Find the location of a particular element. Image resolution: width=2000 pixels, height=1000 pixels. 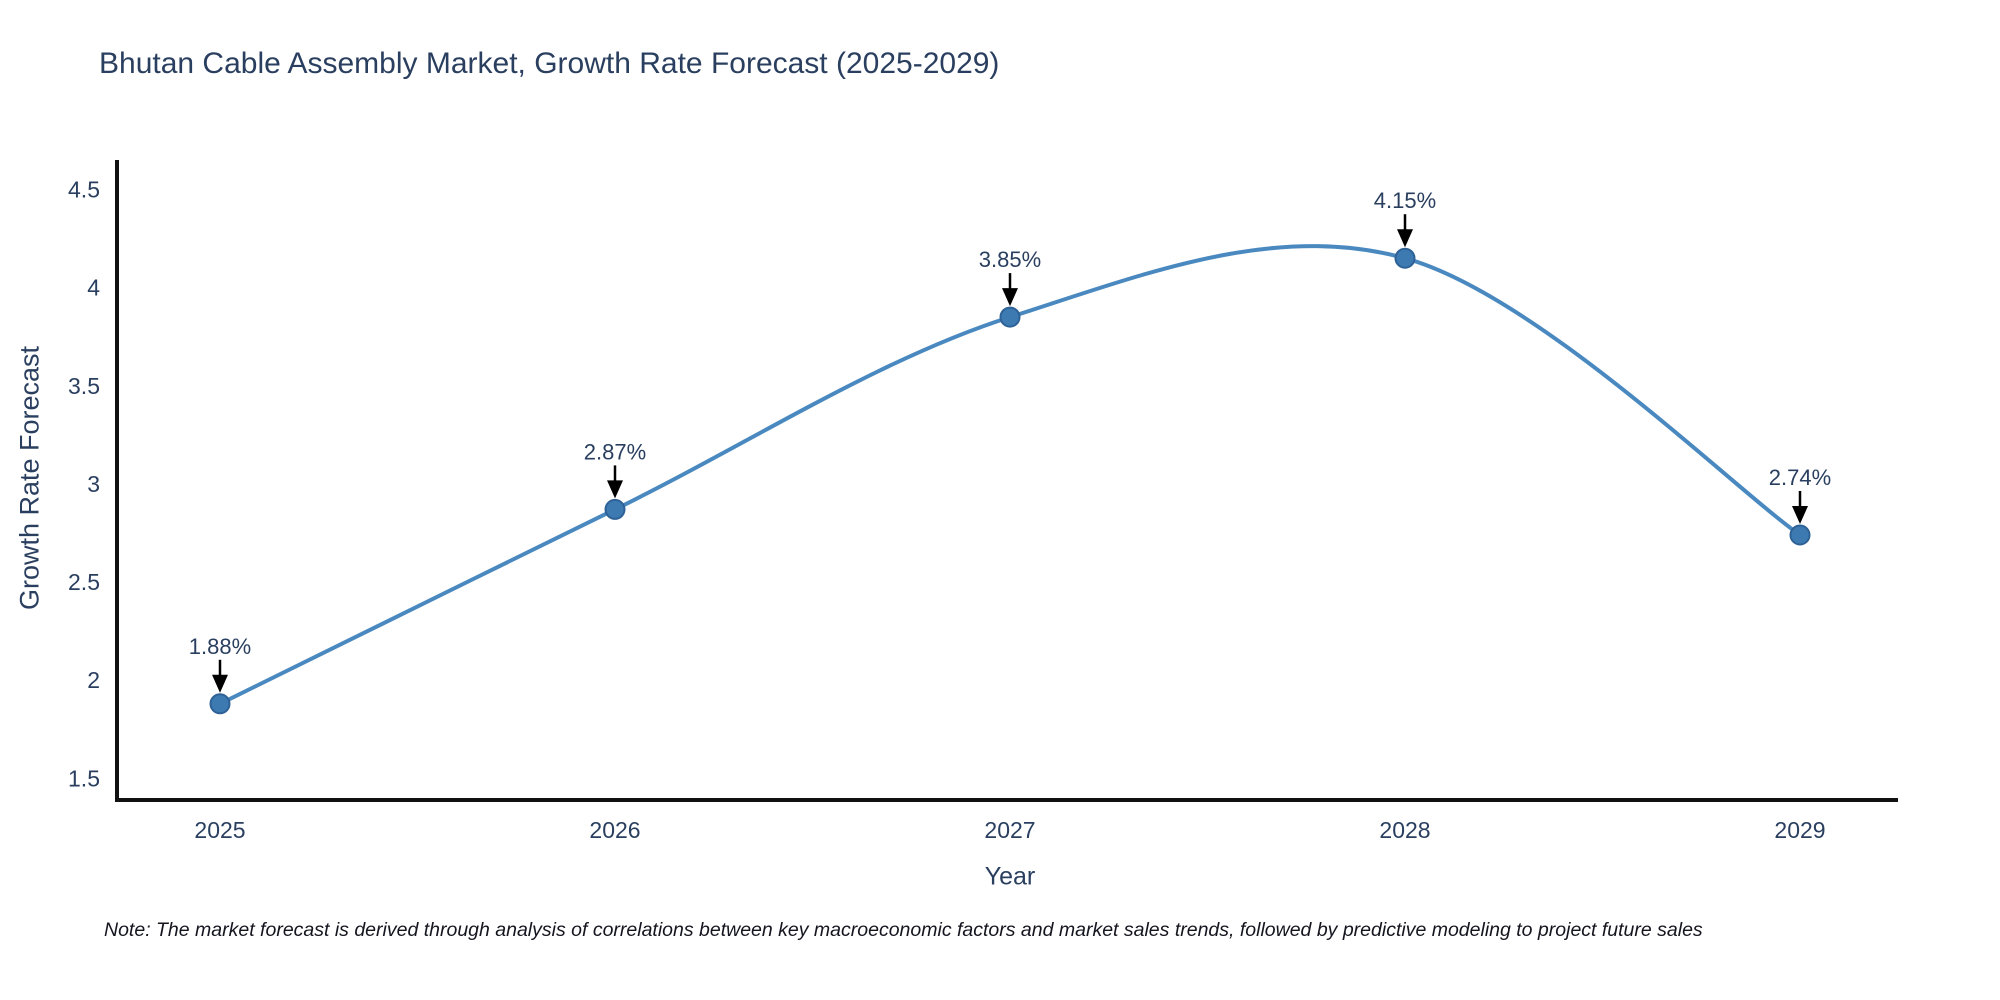

y-tick-label: 2 is located at coordinates (93, 680).